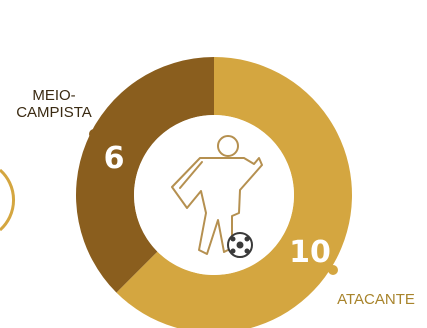 Image resolution: width=427 pixels, height=328 pixels. Describe the element at coordinates (376, 299) in the screenshot. I see `slice-category-label: ATACANTE` at that location.